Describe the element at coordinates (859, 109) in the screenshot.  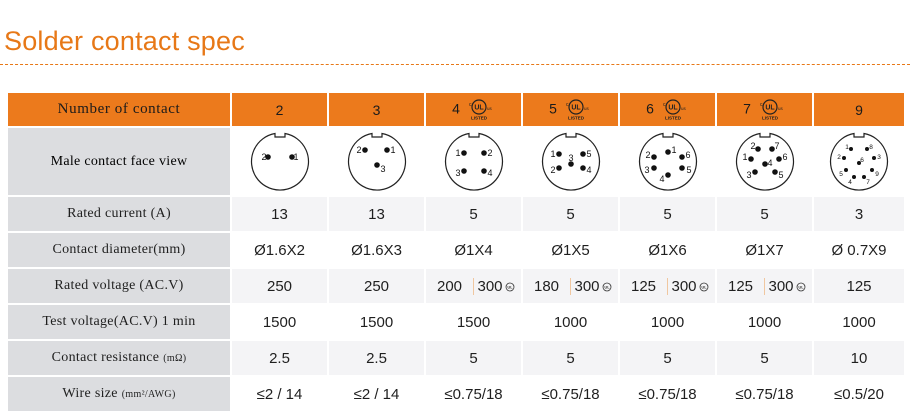
I see `header-contact-count: 9` at that location.